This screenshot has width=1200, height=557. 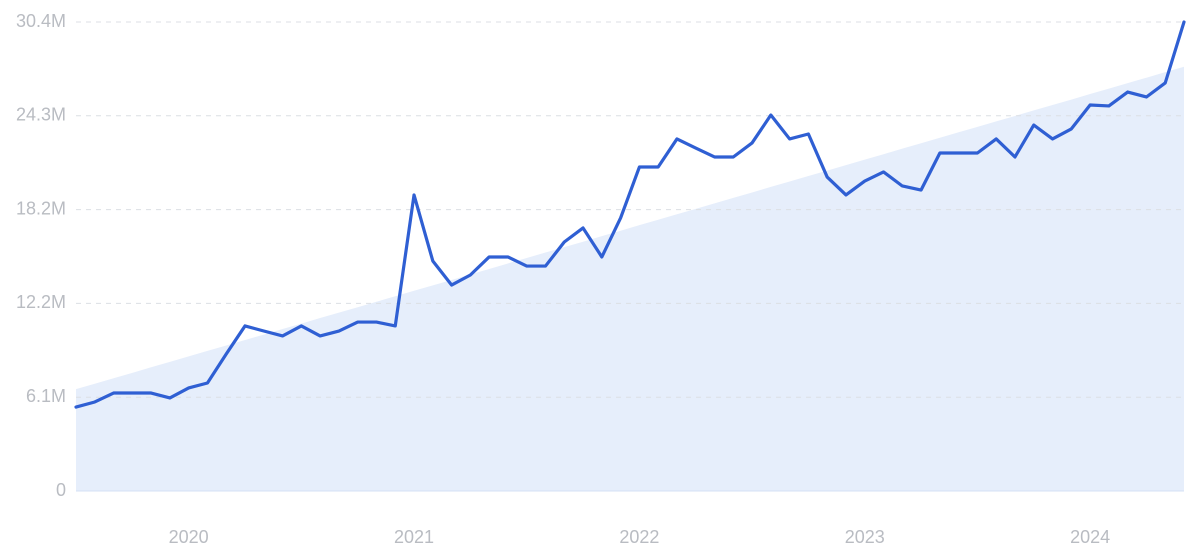 What do you see at coordinates (46, 396) in the screenshot?
I see `y-tick-label: 6.1M` at bounding box center [46, 396].